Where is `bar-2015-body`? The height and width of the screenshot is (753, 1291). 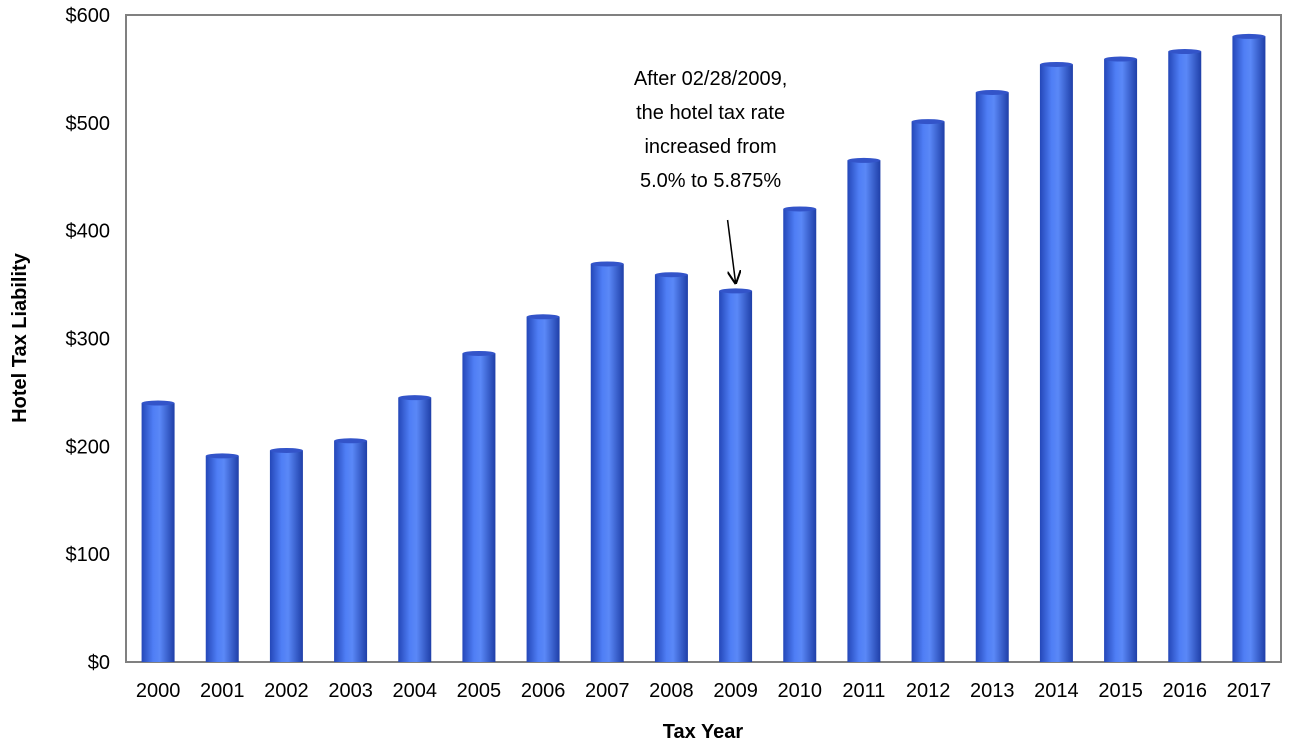 bar-2015-body is located at coordinates (1121, 361).